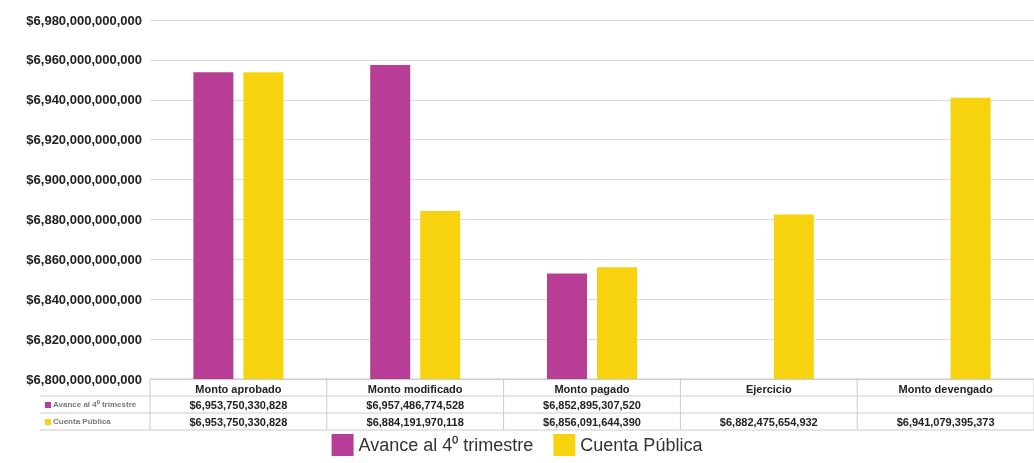  What do you see at coordinates (592, 421) in the screenshot?
I see `data-label: $6,856,091,644,390` at bounding box center [592, 421].